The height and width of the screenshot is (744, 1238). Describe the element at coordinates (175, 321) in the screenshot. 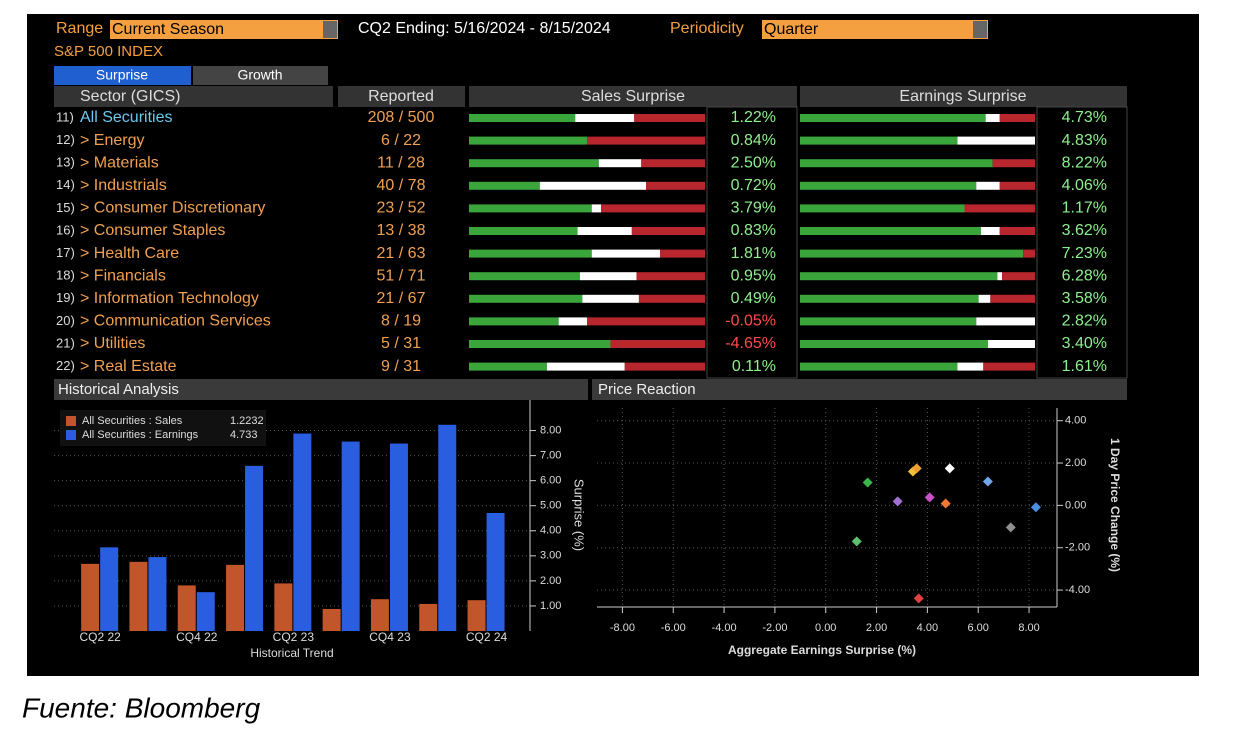

I see `sector-name: > Communication Services` at that location.